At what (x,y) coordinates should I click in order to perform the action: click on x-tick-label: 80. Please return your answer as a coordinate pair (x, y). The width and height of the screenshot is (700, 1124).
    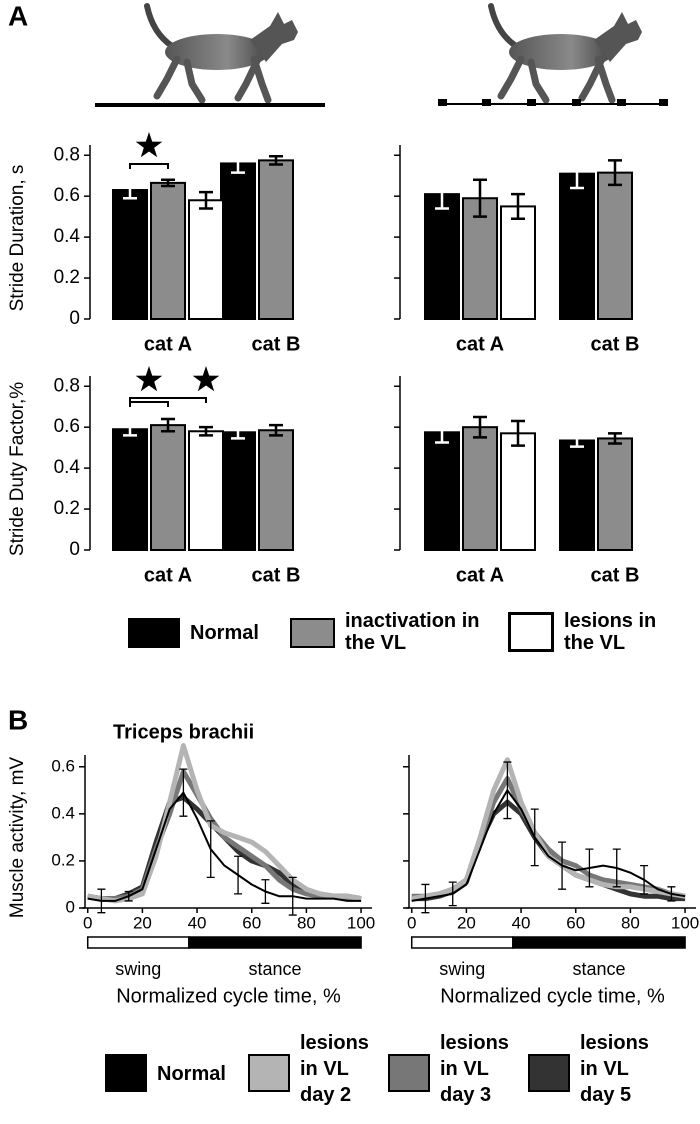
    Looking at the image, I should click on (630, 922).